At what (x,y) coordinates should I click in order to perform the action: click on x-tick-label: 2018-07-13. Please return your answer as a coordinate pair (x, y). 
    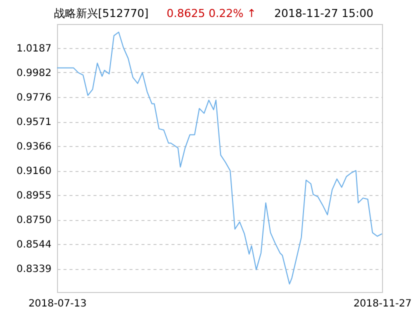
    Looking at the image, I should click on (57, 304).